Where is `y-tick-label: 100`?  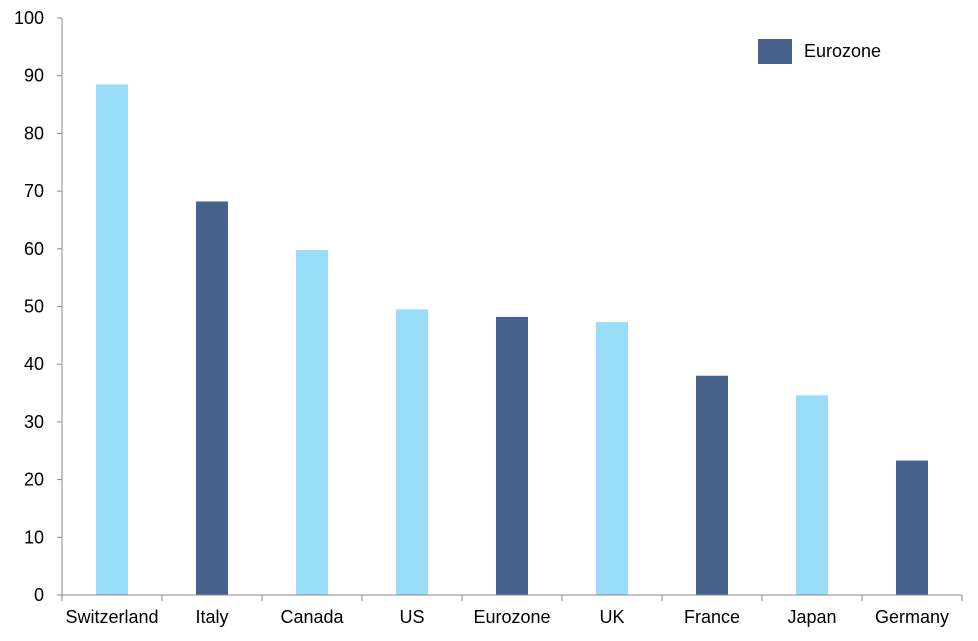
y-tick-label: 100 is located at coordinates (29, 18).